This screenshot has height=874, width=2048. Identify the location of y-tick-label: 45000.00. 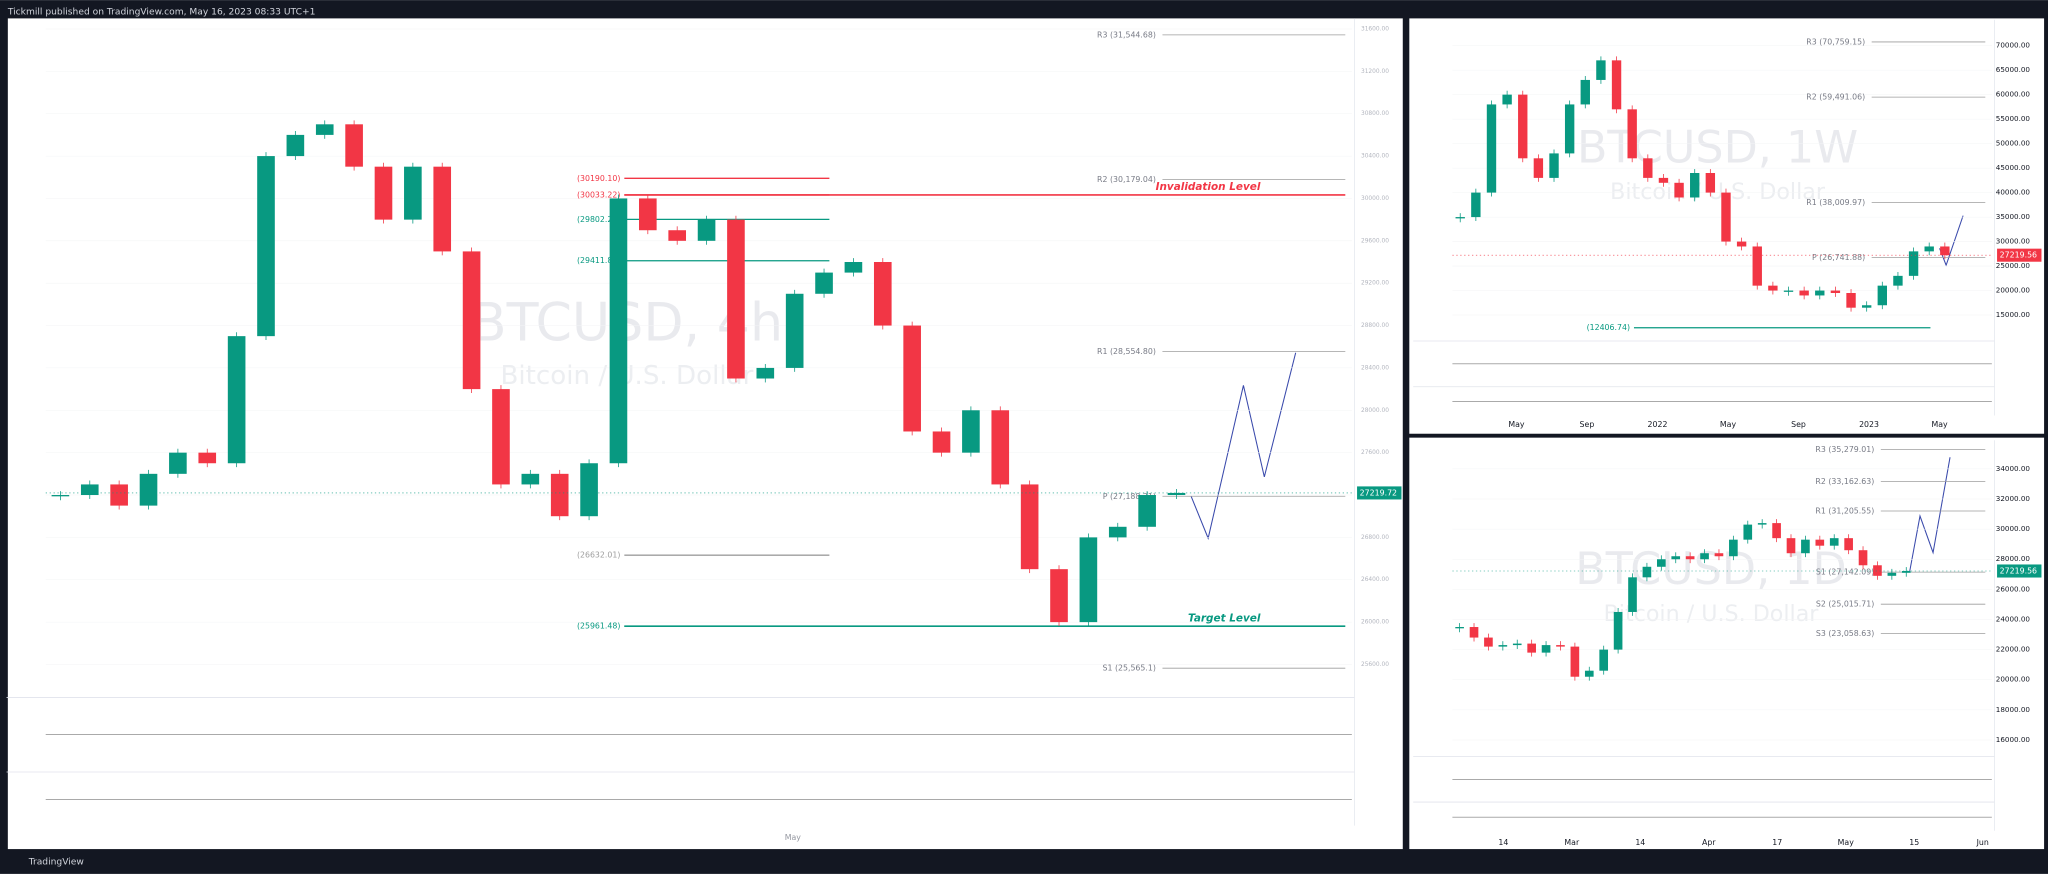
(2013, 167).